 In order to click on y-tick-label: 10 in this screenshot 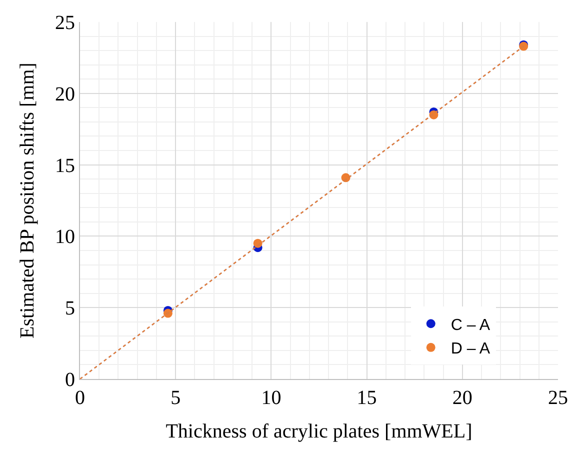, I will do `click(65, 237)`.